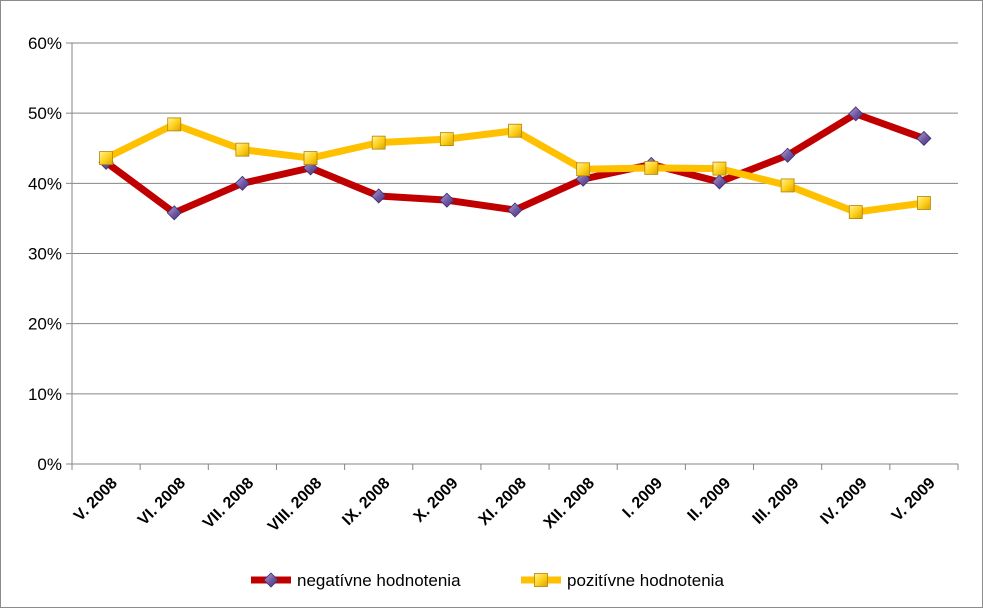 The image size is (983, 612). What do you see at coordinates (45, 394) in the screenshot?
I see `y-tick-label: 10%` at bounding box center [45, 394].